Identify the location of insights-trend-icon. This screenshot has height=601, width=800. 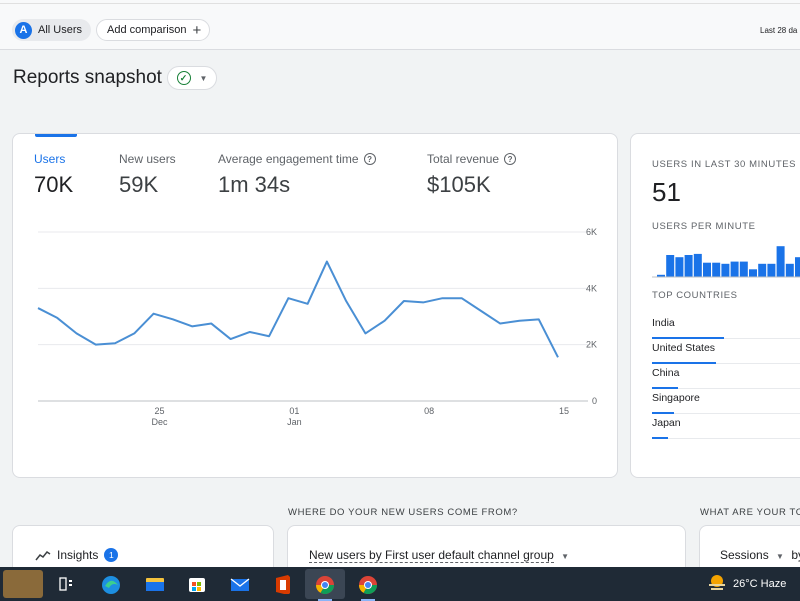
(43, 555).